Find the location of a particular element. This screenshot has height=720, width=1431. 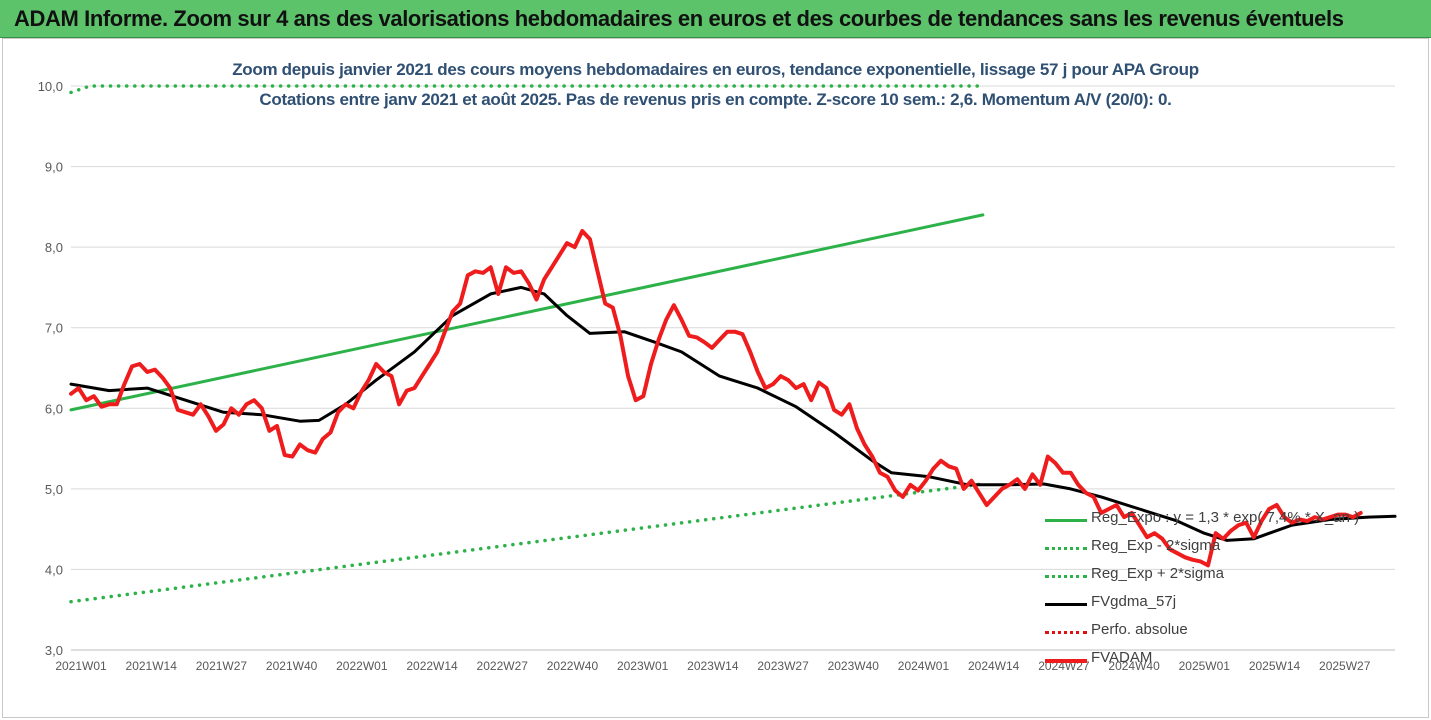

y-tick-label: 9,0 is located at coordinates (54, 167).